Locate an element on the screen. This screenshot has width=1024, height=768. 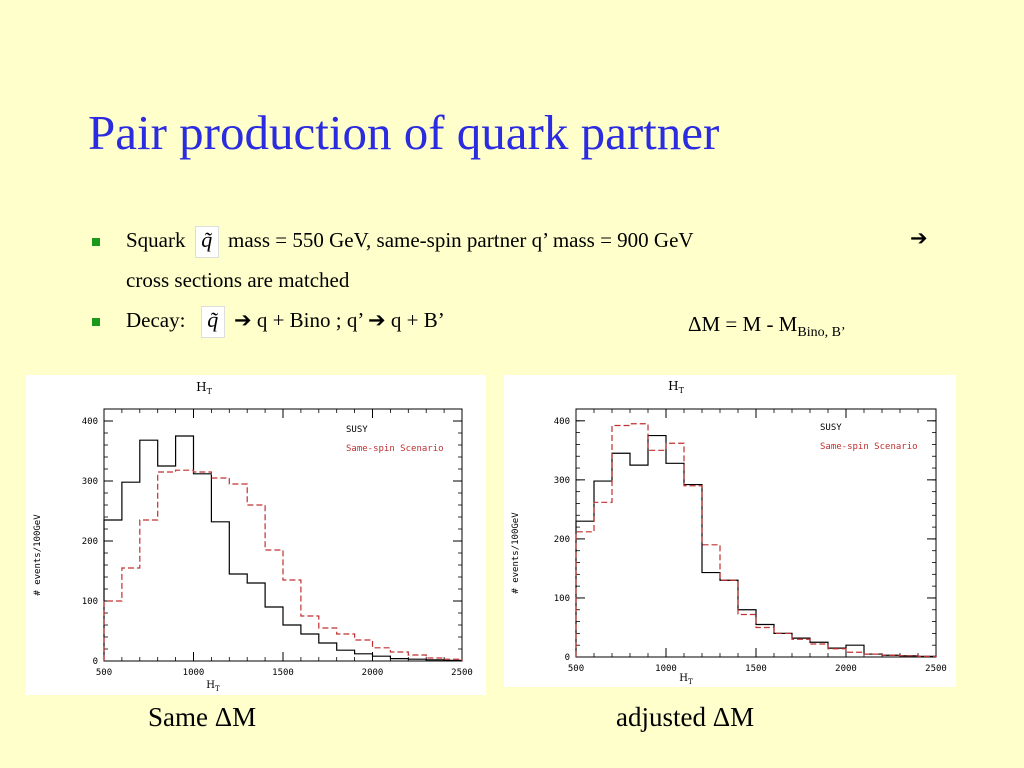
delta-m-sub: Bino, B’ is located at coordinates (821, 333).